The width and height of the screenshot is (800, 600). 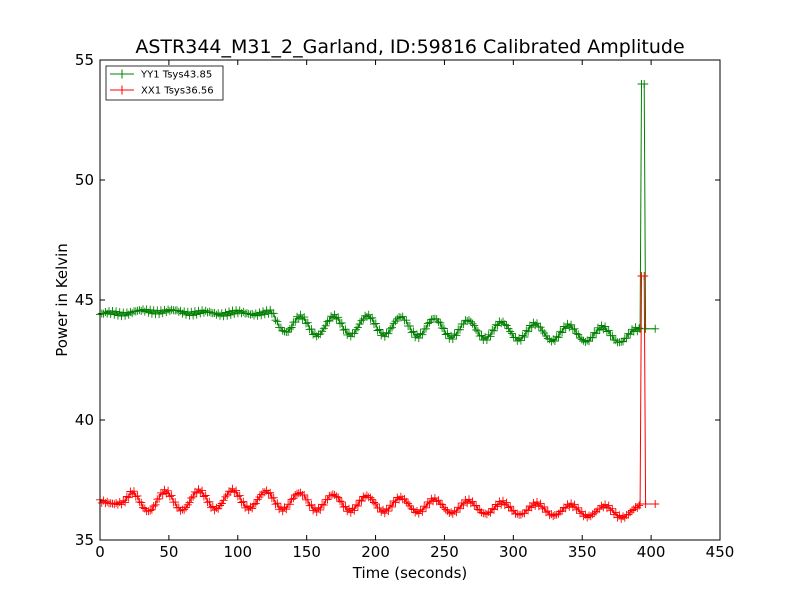 I want to click on x-tick-label: 200, so click(x=375, y=552).